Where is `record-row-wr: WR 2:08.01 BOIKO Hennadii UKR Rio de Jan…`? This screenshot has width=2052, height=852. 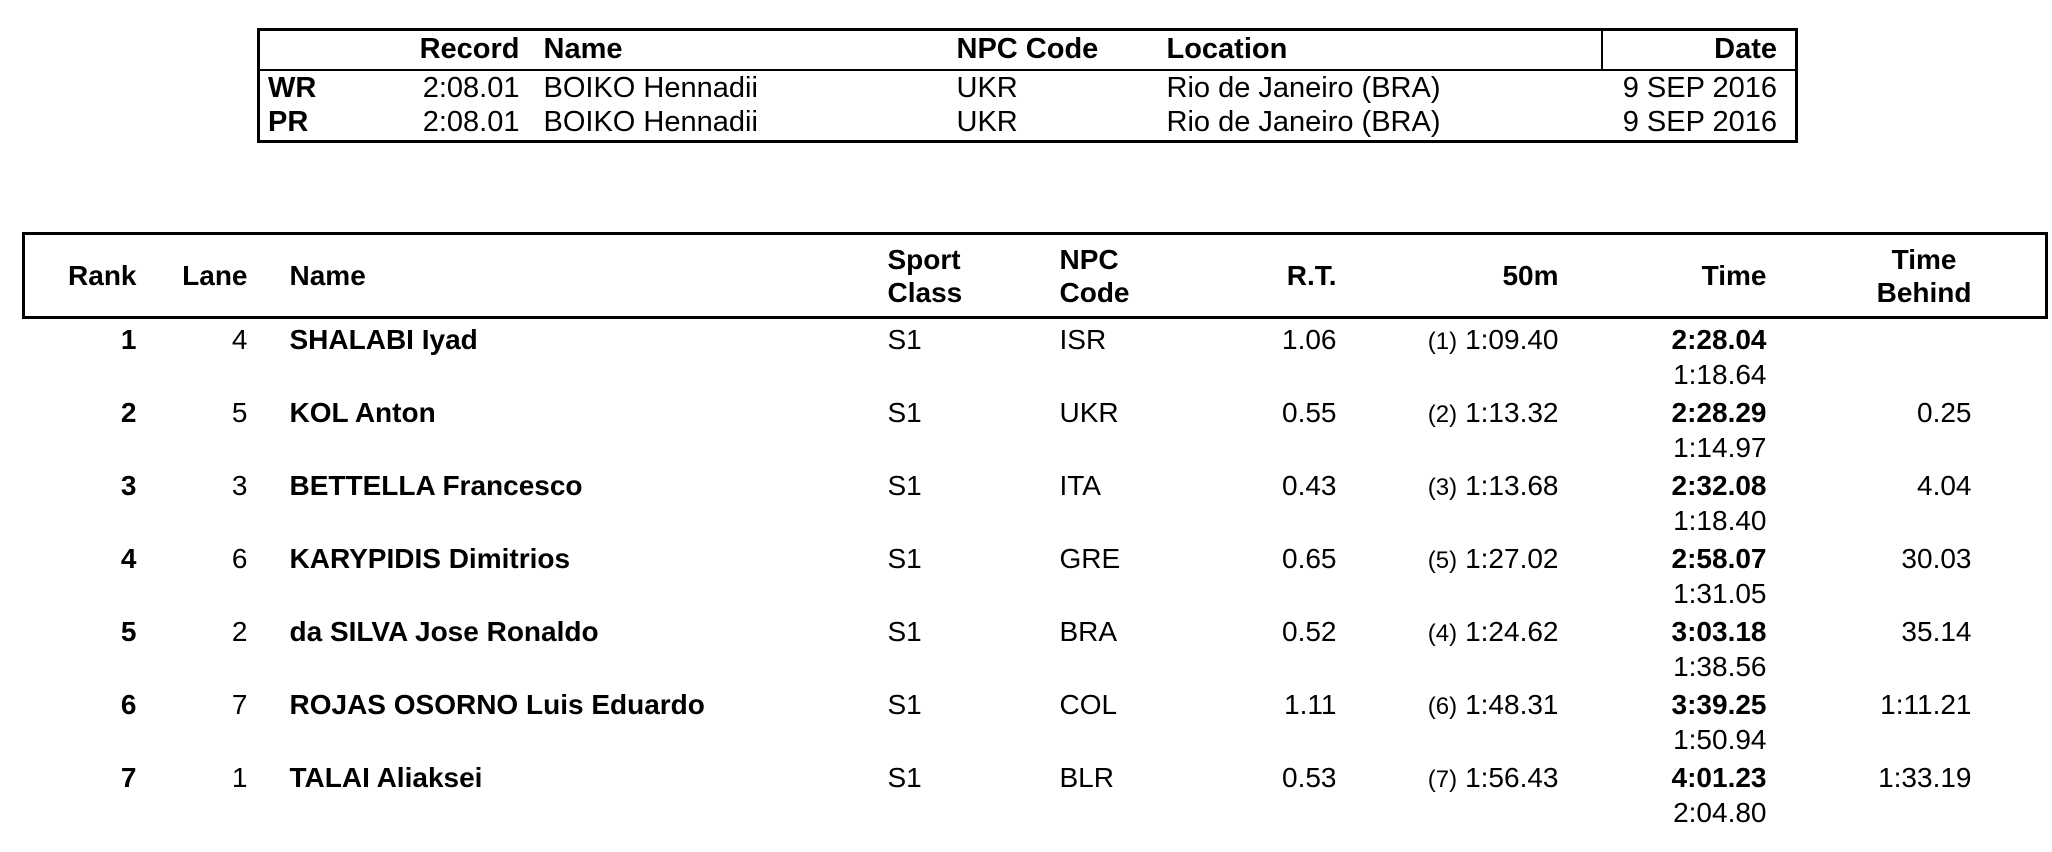 record-row-wr: WR 2:08.01 BOIKO Hennadii UKR Rio de Jan… is located at coordinates (1028, 88).